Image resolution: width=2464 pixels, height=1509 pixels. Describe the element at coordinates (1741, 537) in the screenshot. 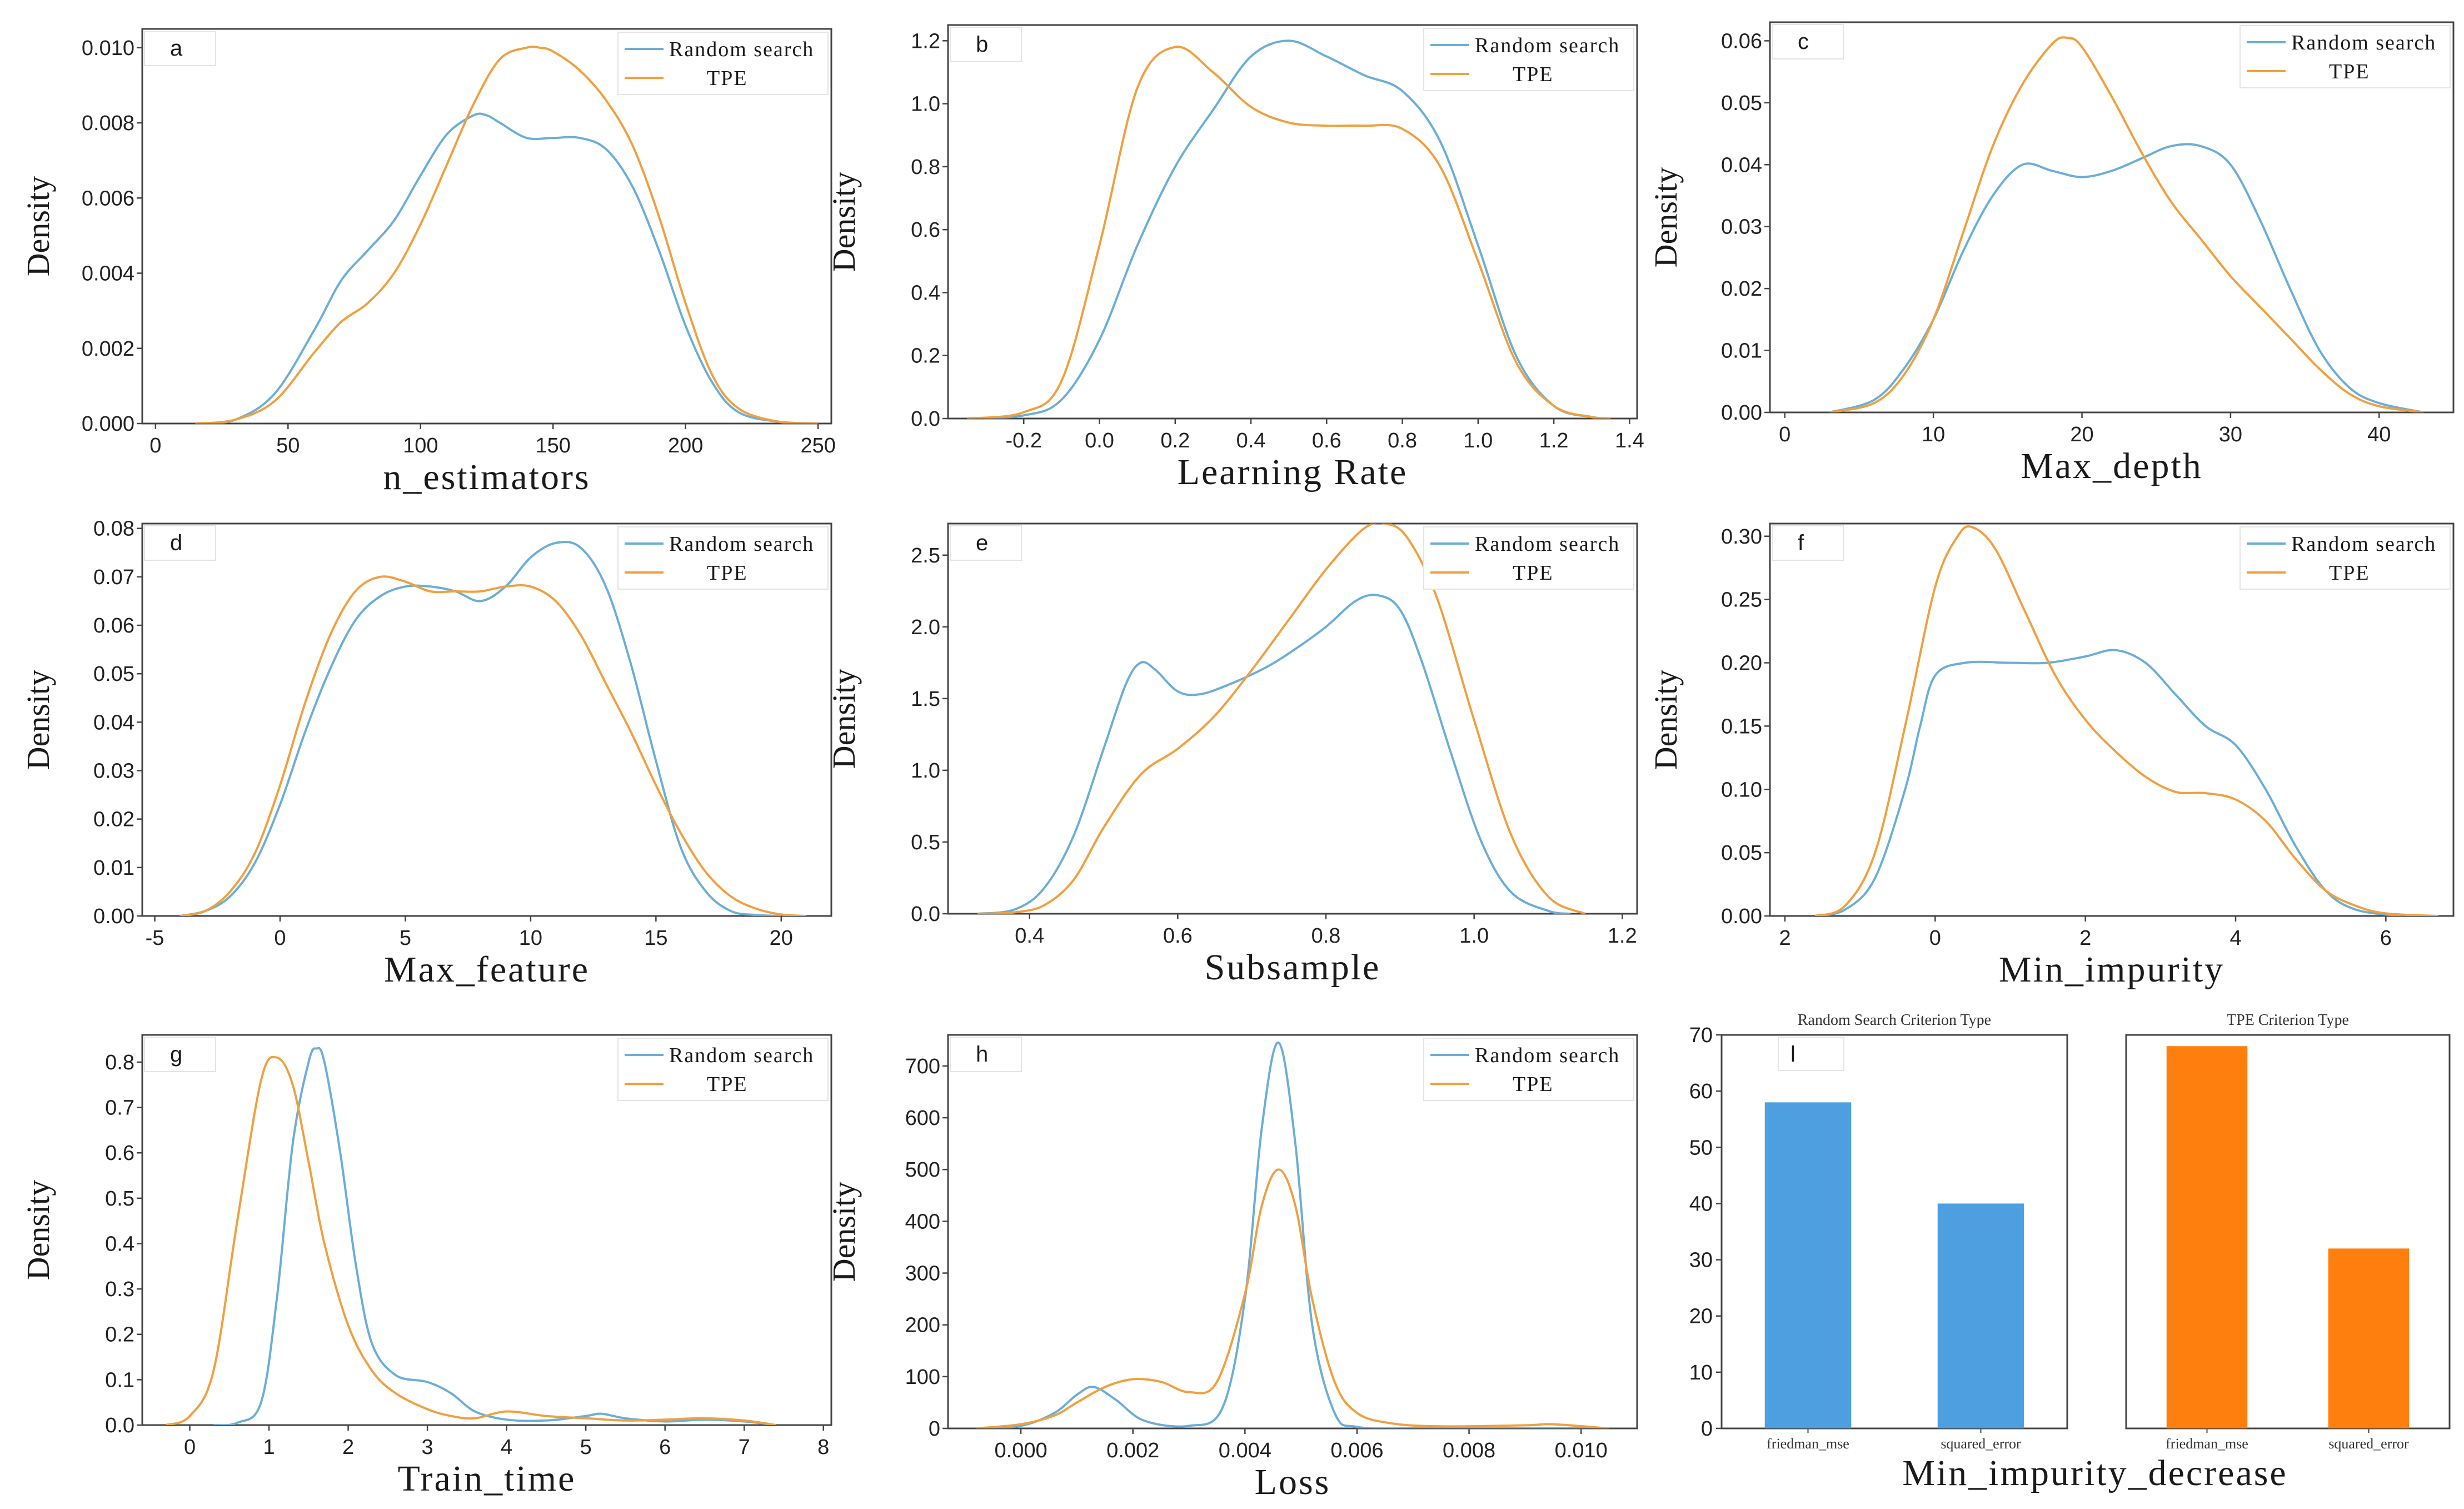

I see `y-tick-label: 0.30` at that location.